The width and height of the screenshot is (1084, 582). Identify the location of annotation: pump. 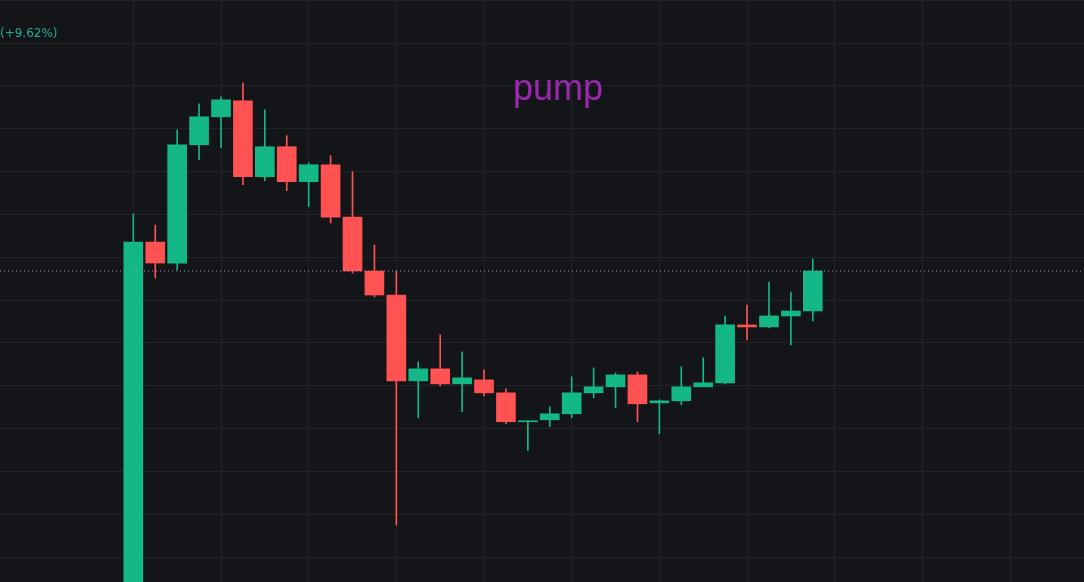
(558, 87).